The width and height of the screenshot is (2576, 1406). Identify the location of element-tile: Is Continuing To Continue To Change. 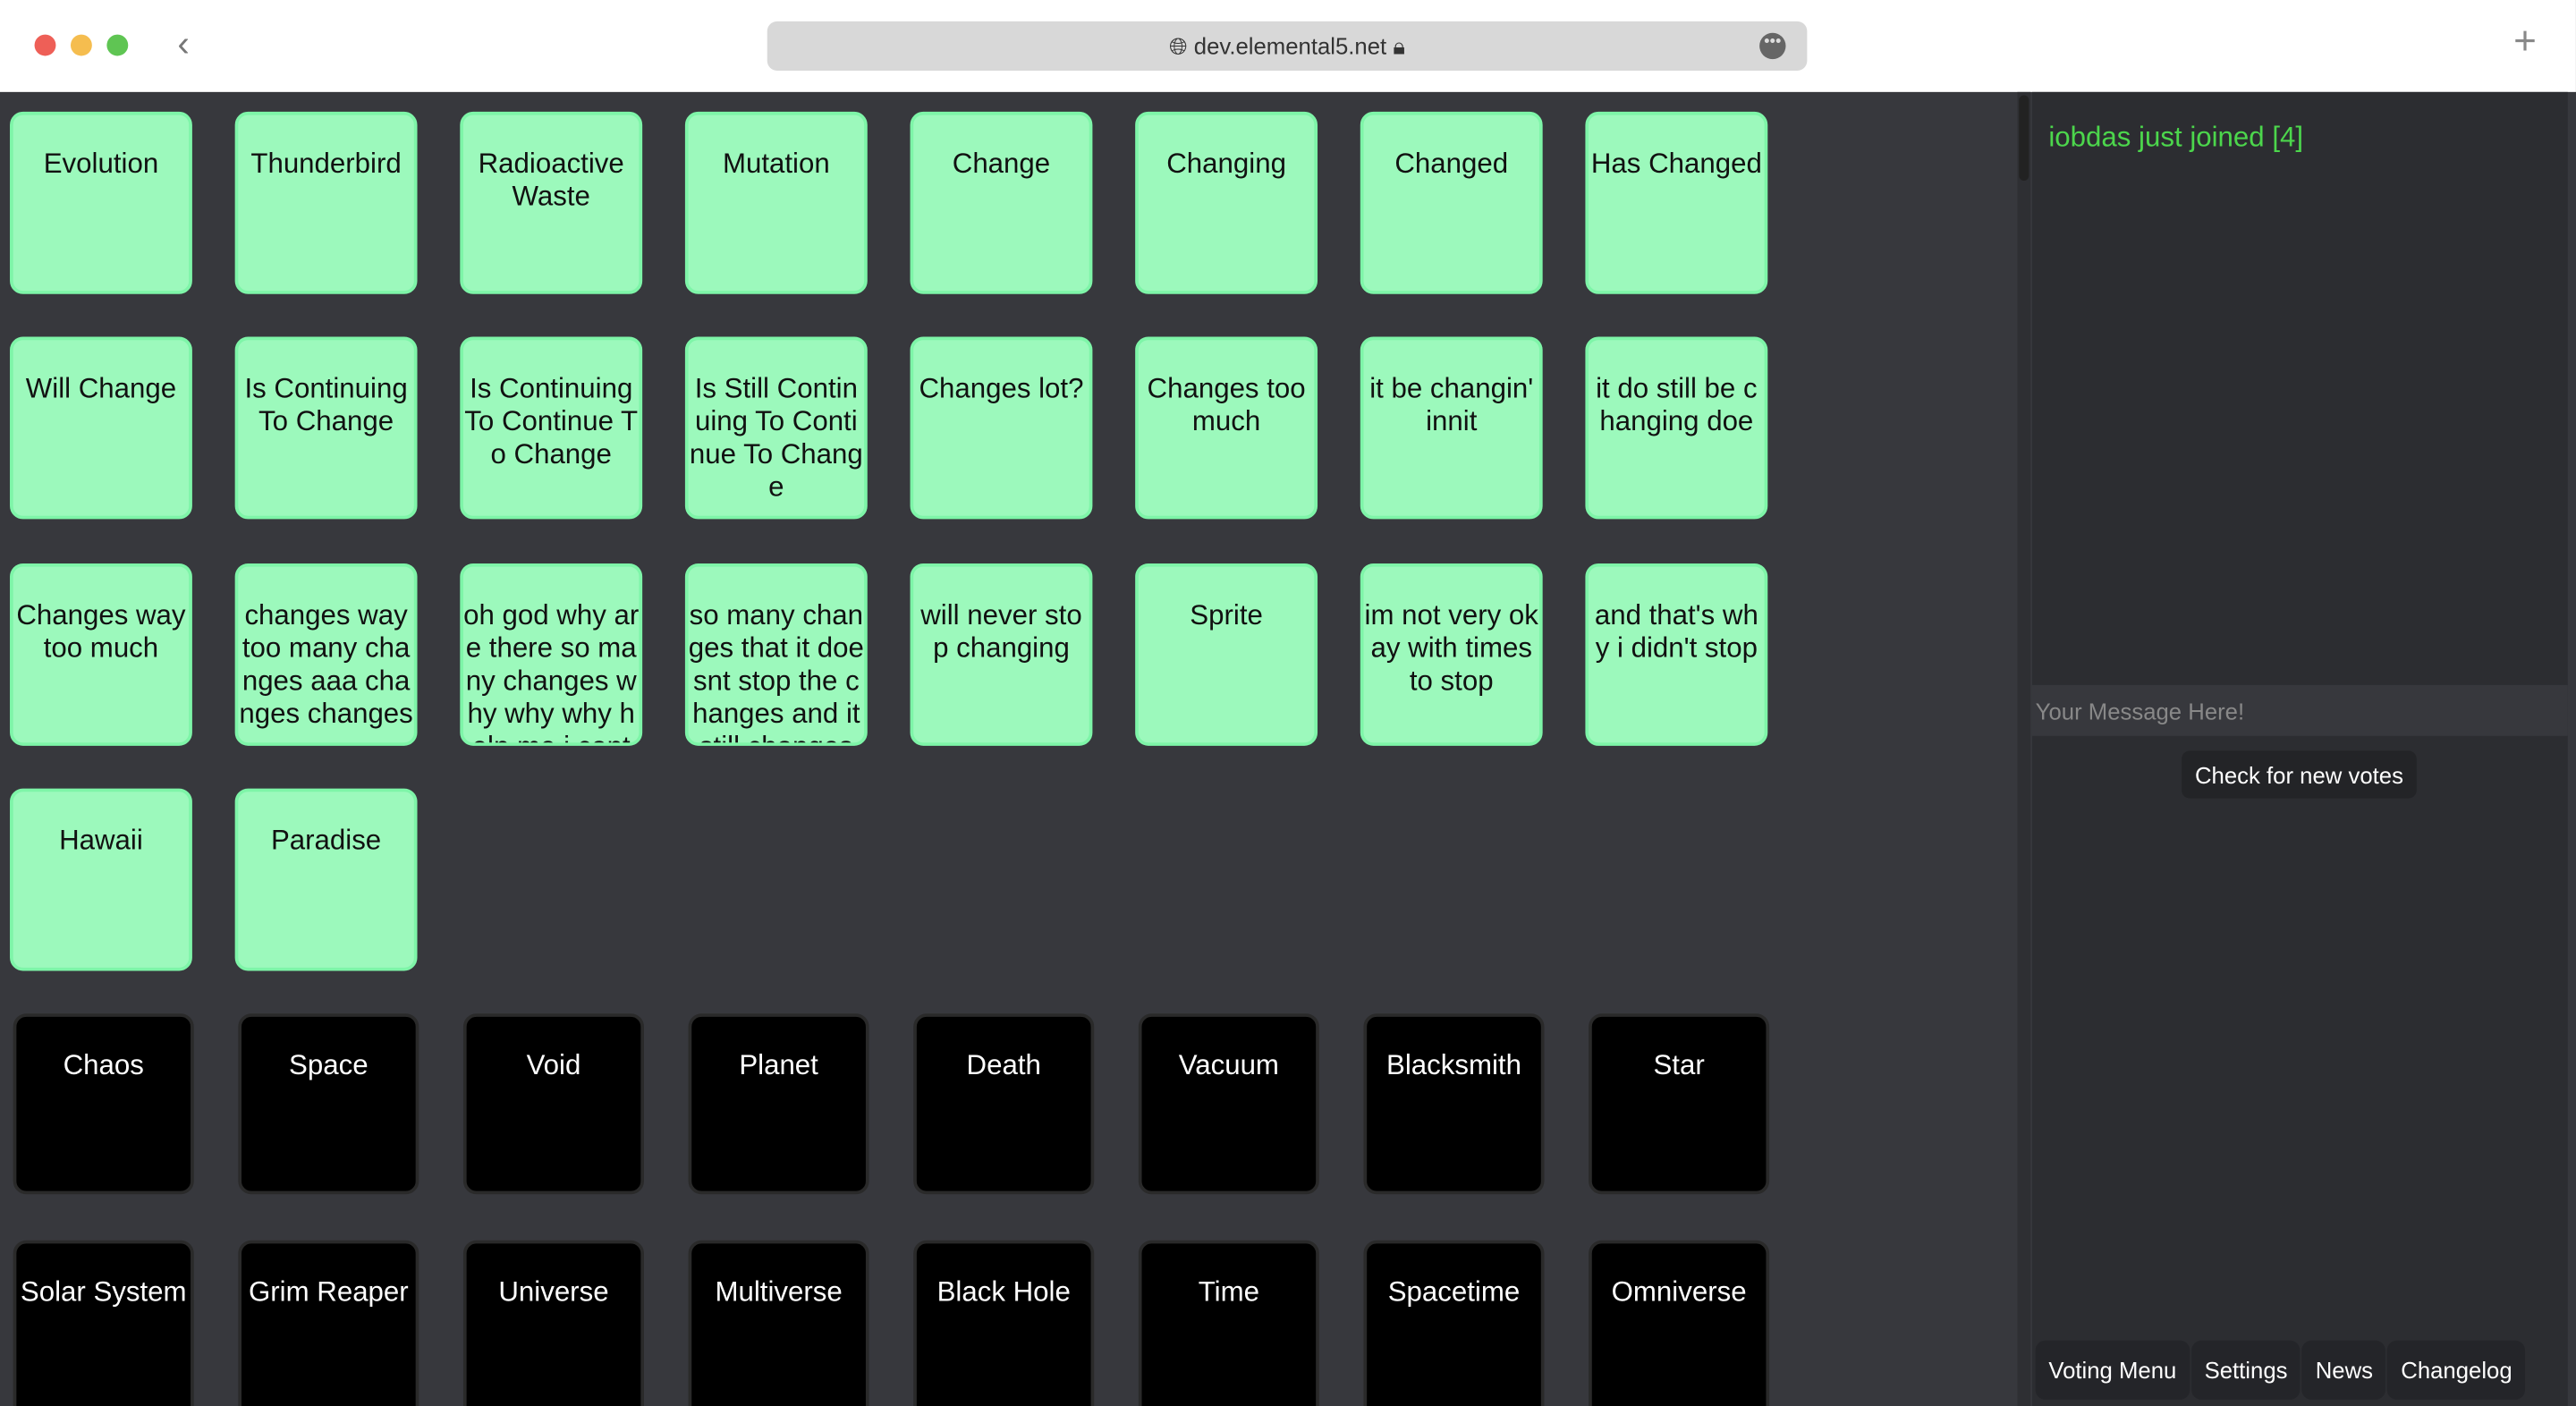
(551, 429).